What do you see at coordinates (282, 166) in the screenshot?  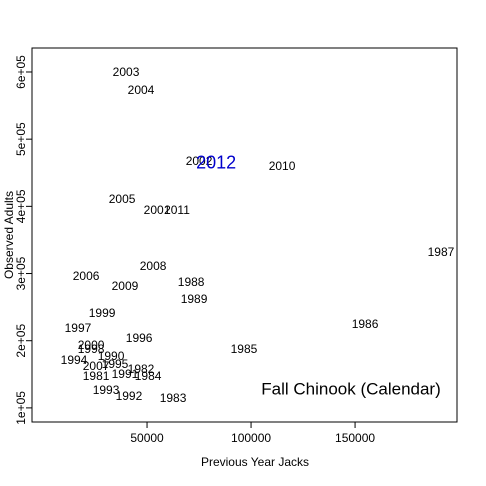 I see `point-label: 2010` at bounding box center [282, 166].